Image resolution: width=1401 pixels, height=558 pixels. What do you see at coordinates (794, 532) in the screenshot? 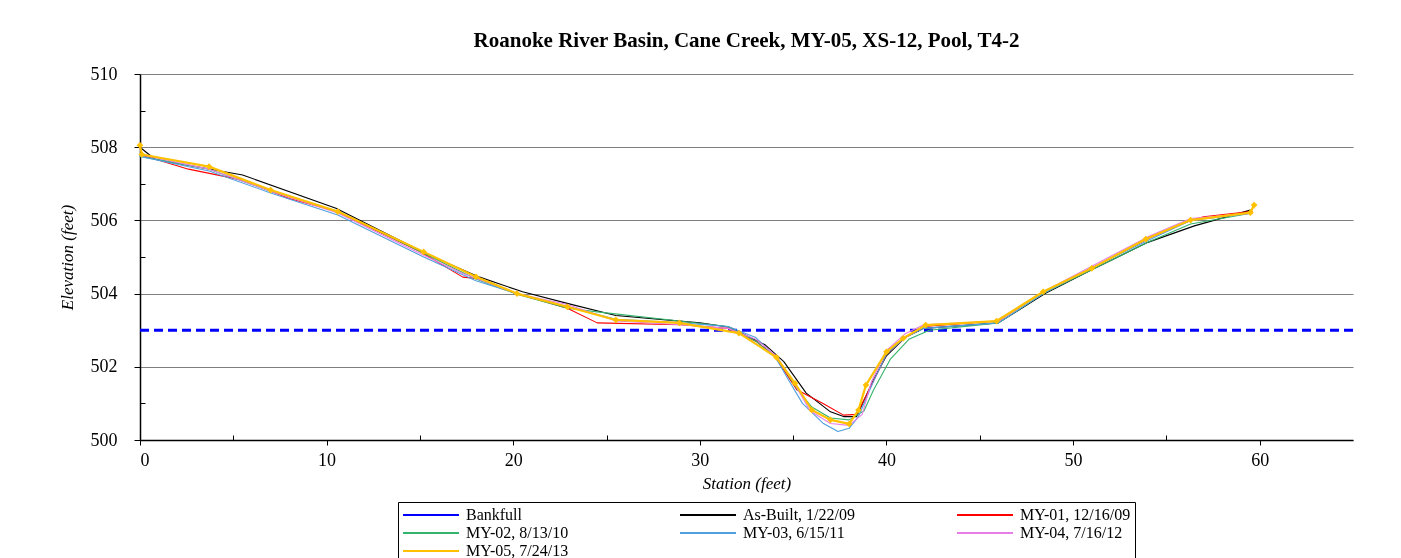
I see `legend-label: MY-03, 6/15/11` at bounding box center [794, 532].